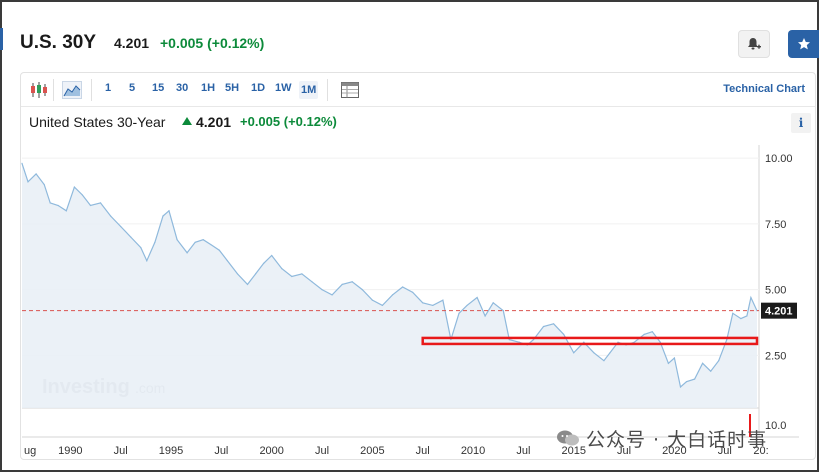 This screenshot has height=472, width=819. I want to click on y-tick-label: 7.50, so click(775, 225).